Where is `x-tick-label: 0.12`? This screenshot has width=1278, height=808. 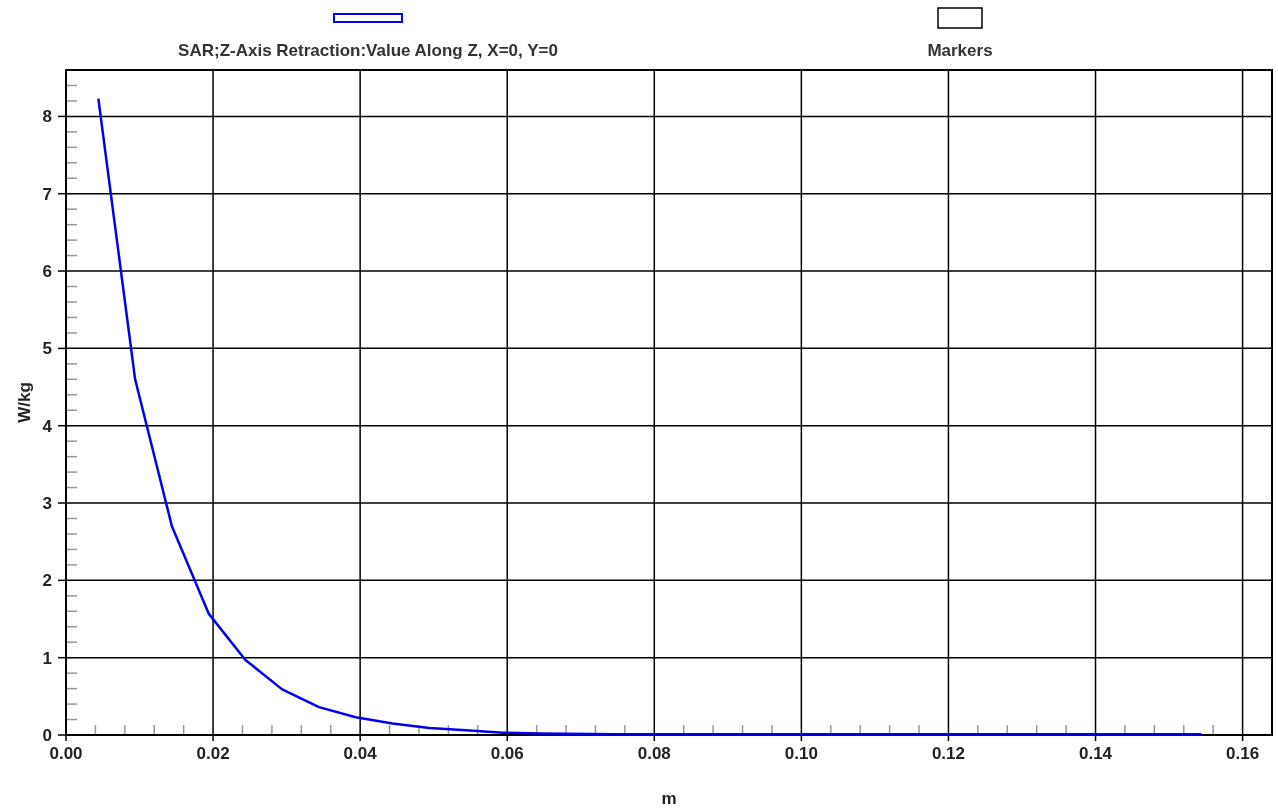
x-tick-label: 0.12 is located at coordinates (948, 753).